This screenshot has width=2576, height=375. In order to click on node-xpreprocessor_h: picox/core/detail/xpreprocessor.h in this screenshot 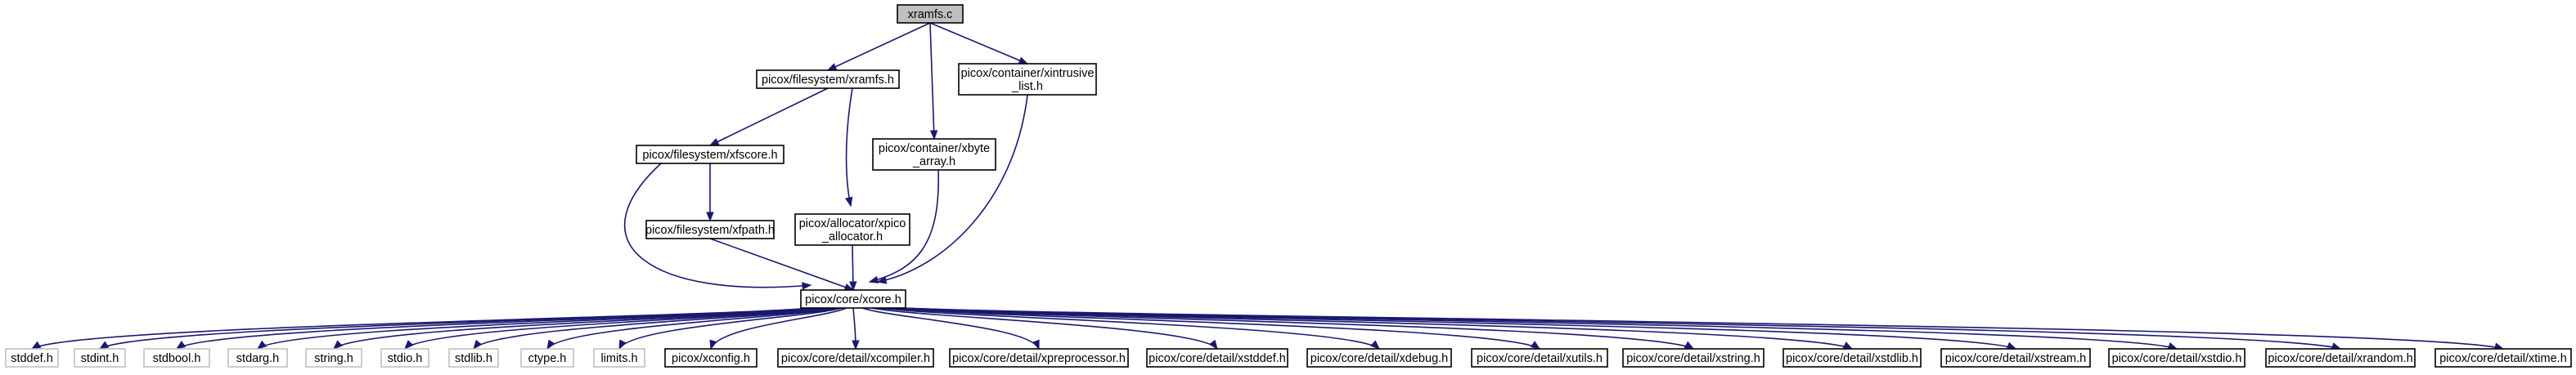, I will do `click(1039, 358)`.